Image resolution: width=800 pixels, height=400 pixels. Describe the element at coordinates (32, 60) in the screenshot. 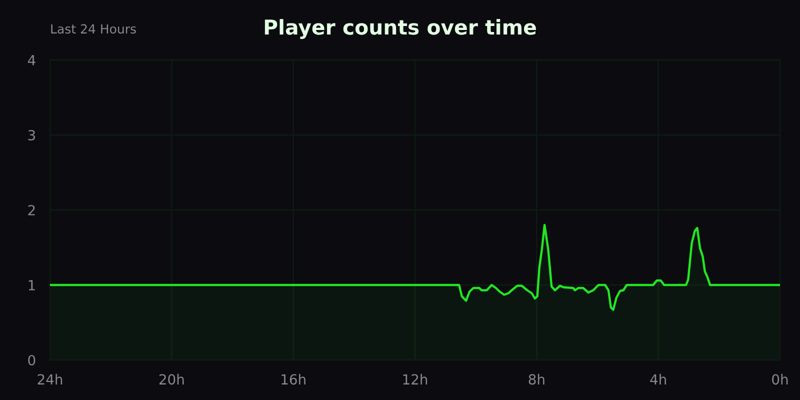

I see `y-tick-label: 4` at that location.